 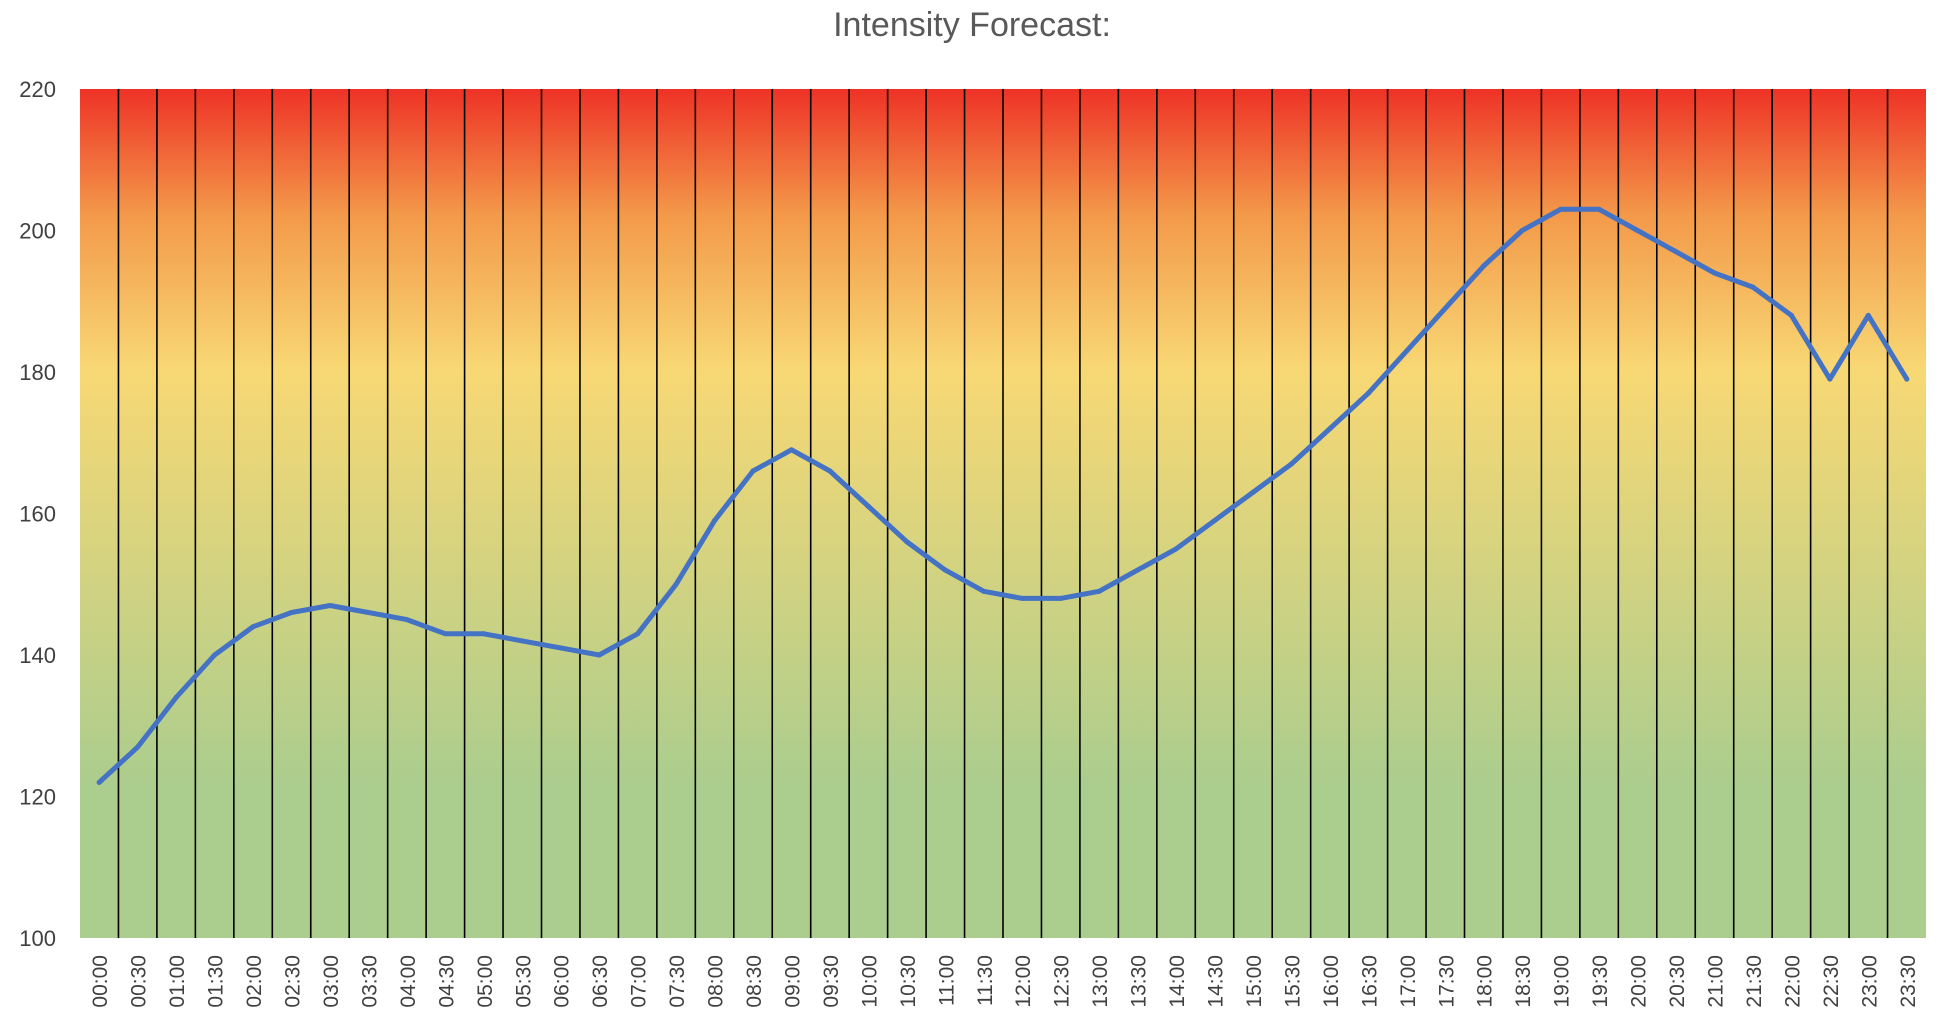 I want to click on x-tick-label: 10:00, so click(x=869, y=981).